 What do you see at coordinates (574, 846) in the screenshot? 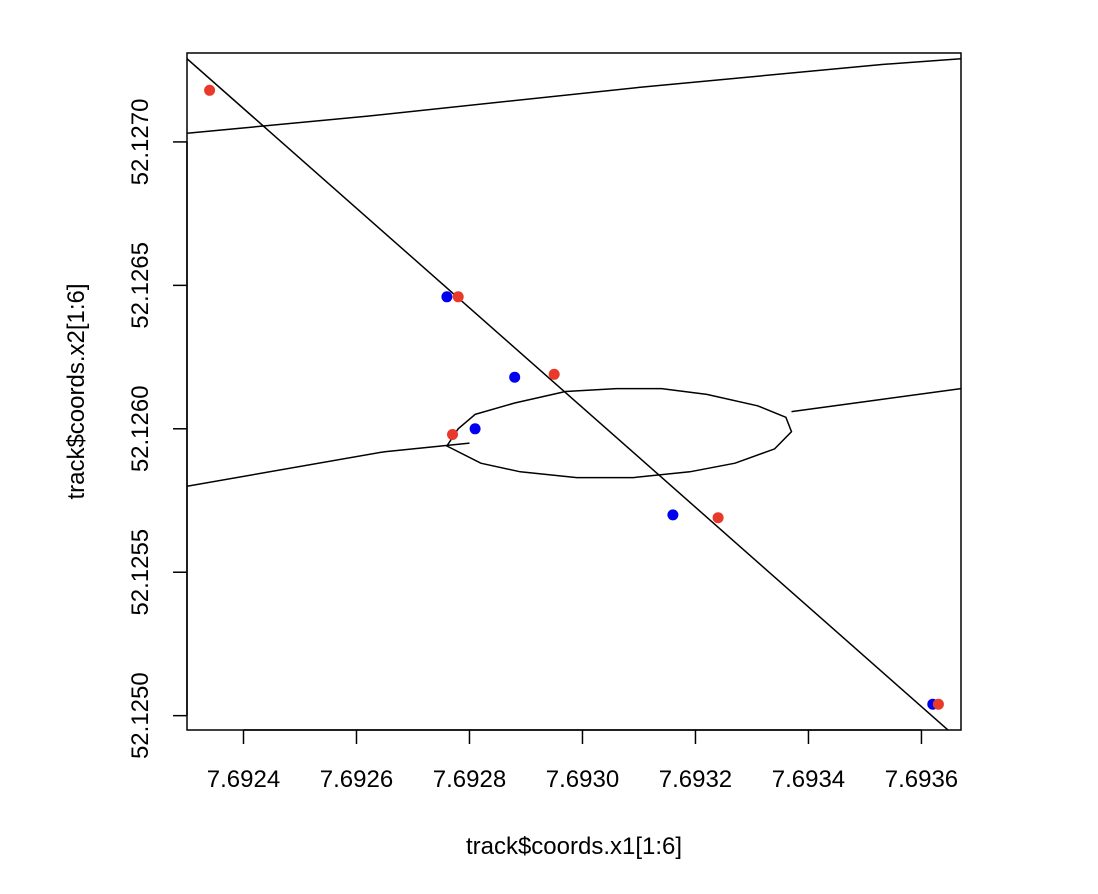
I see `x-axis-label: track$coords.x1[1:6]` at bounding box center [574, 846].